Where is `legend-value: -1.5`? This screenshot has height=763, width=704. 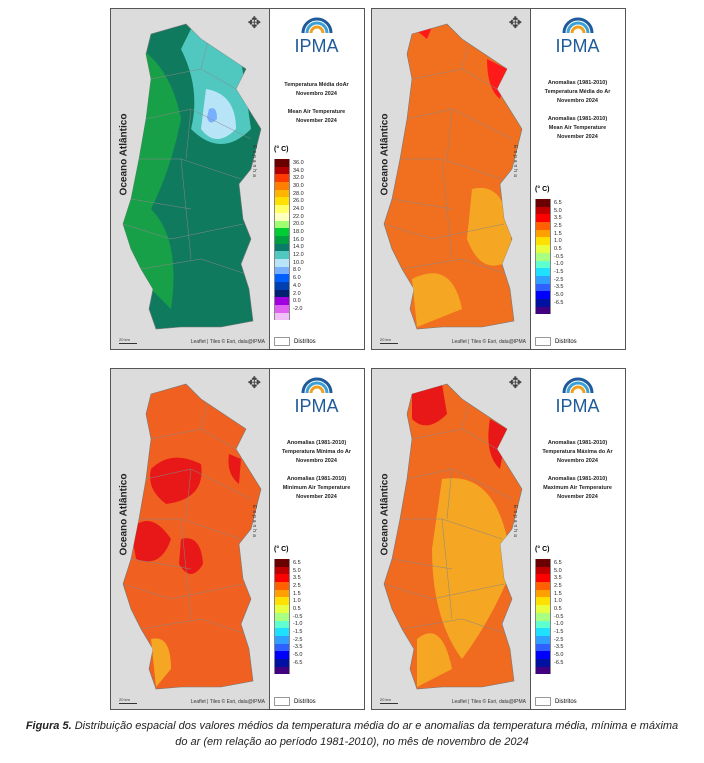 legend-value: -1.5 is located at coordinates (298, 632).